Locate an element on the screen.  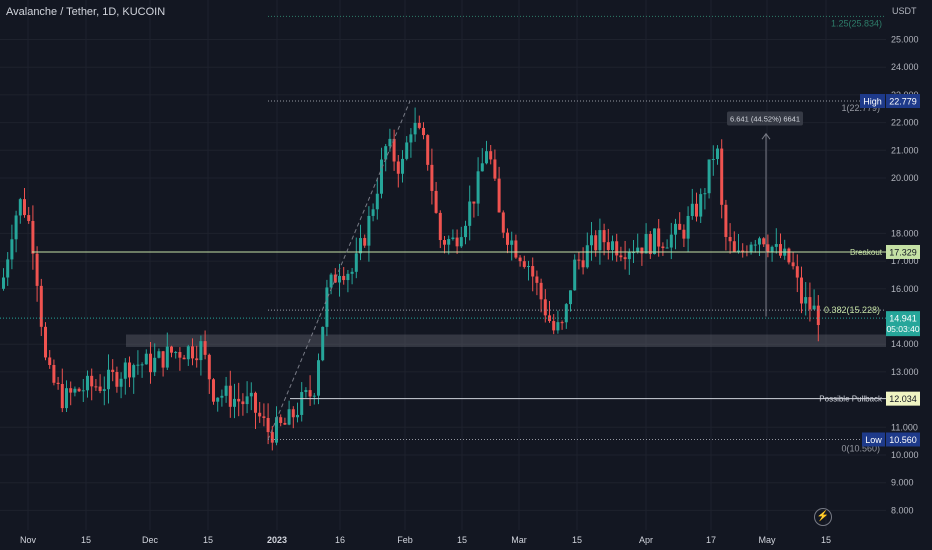
pullback-badge: 12.034 is located at coordinates (903, 399).